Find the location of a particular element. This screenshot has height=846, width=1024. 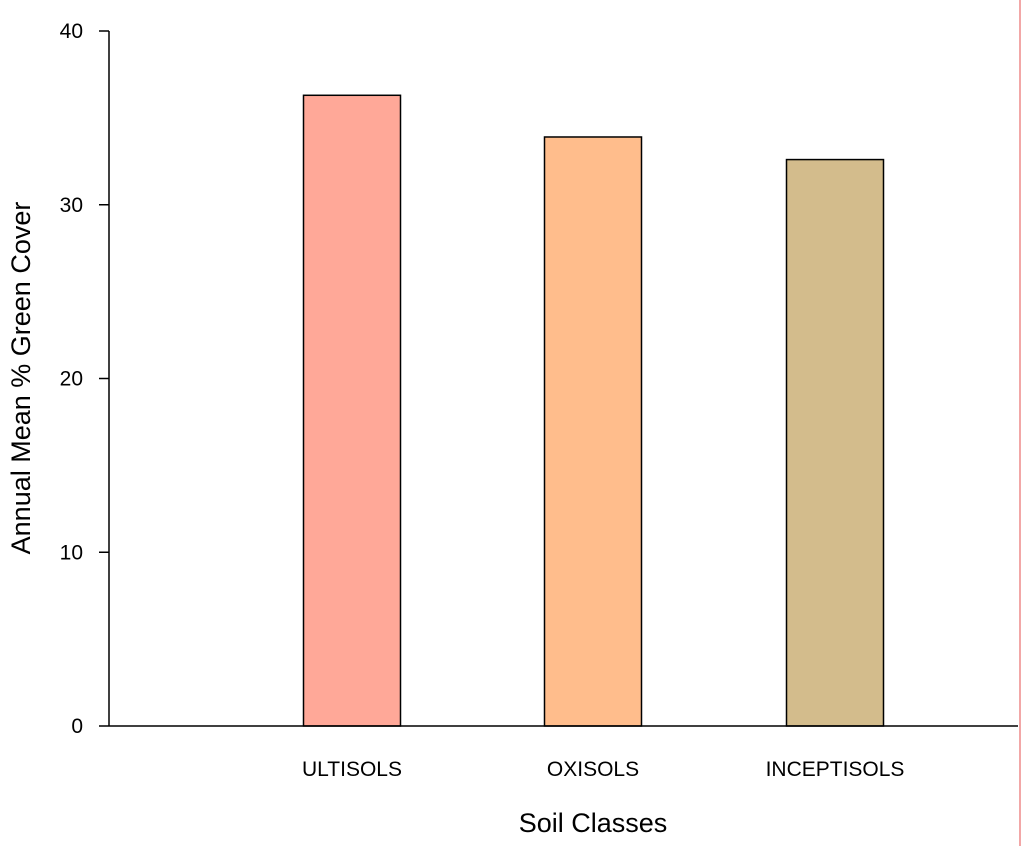

x-tick-label: INCEPTISOLS is located at coordinates (835, 769).